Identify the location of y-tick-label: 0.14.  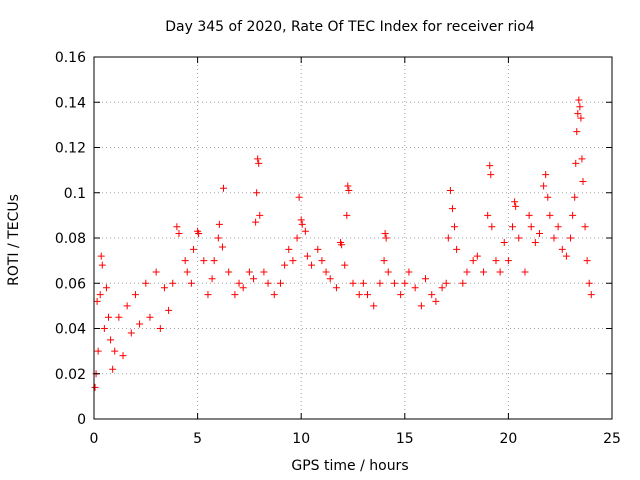
(70, 103).